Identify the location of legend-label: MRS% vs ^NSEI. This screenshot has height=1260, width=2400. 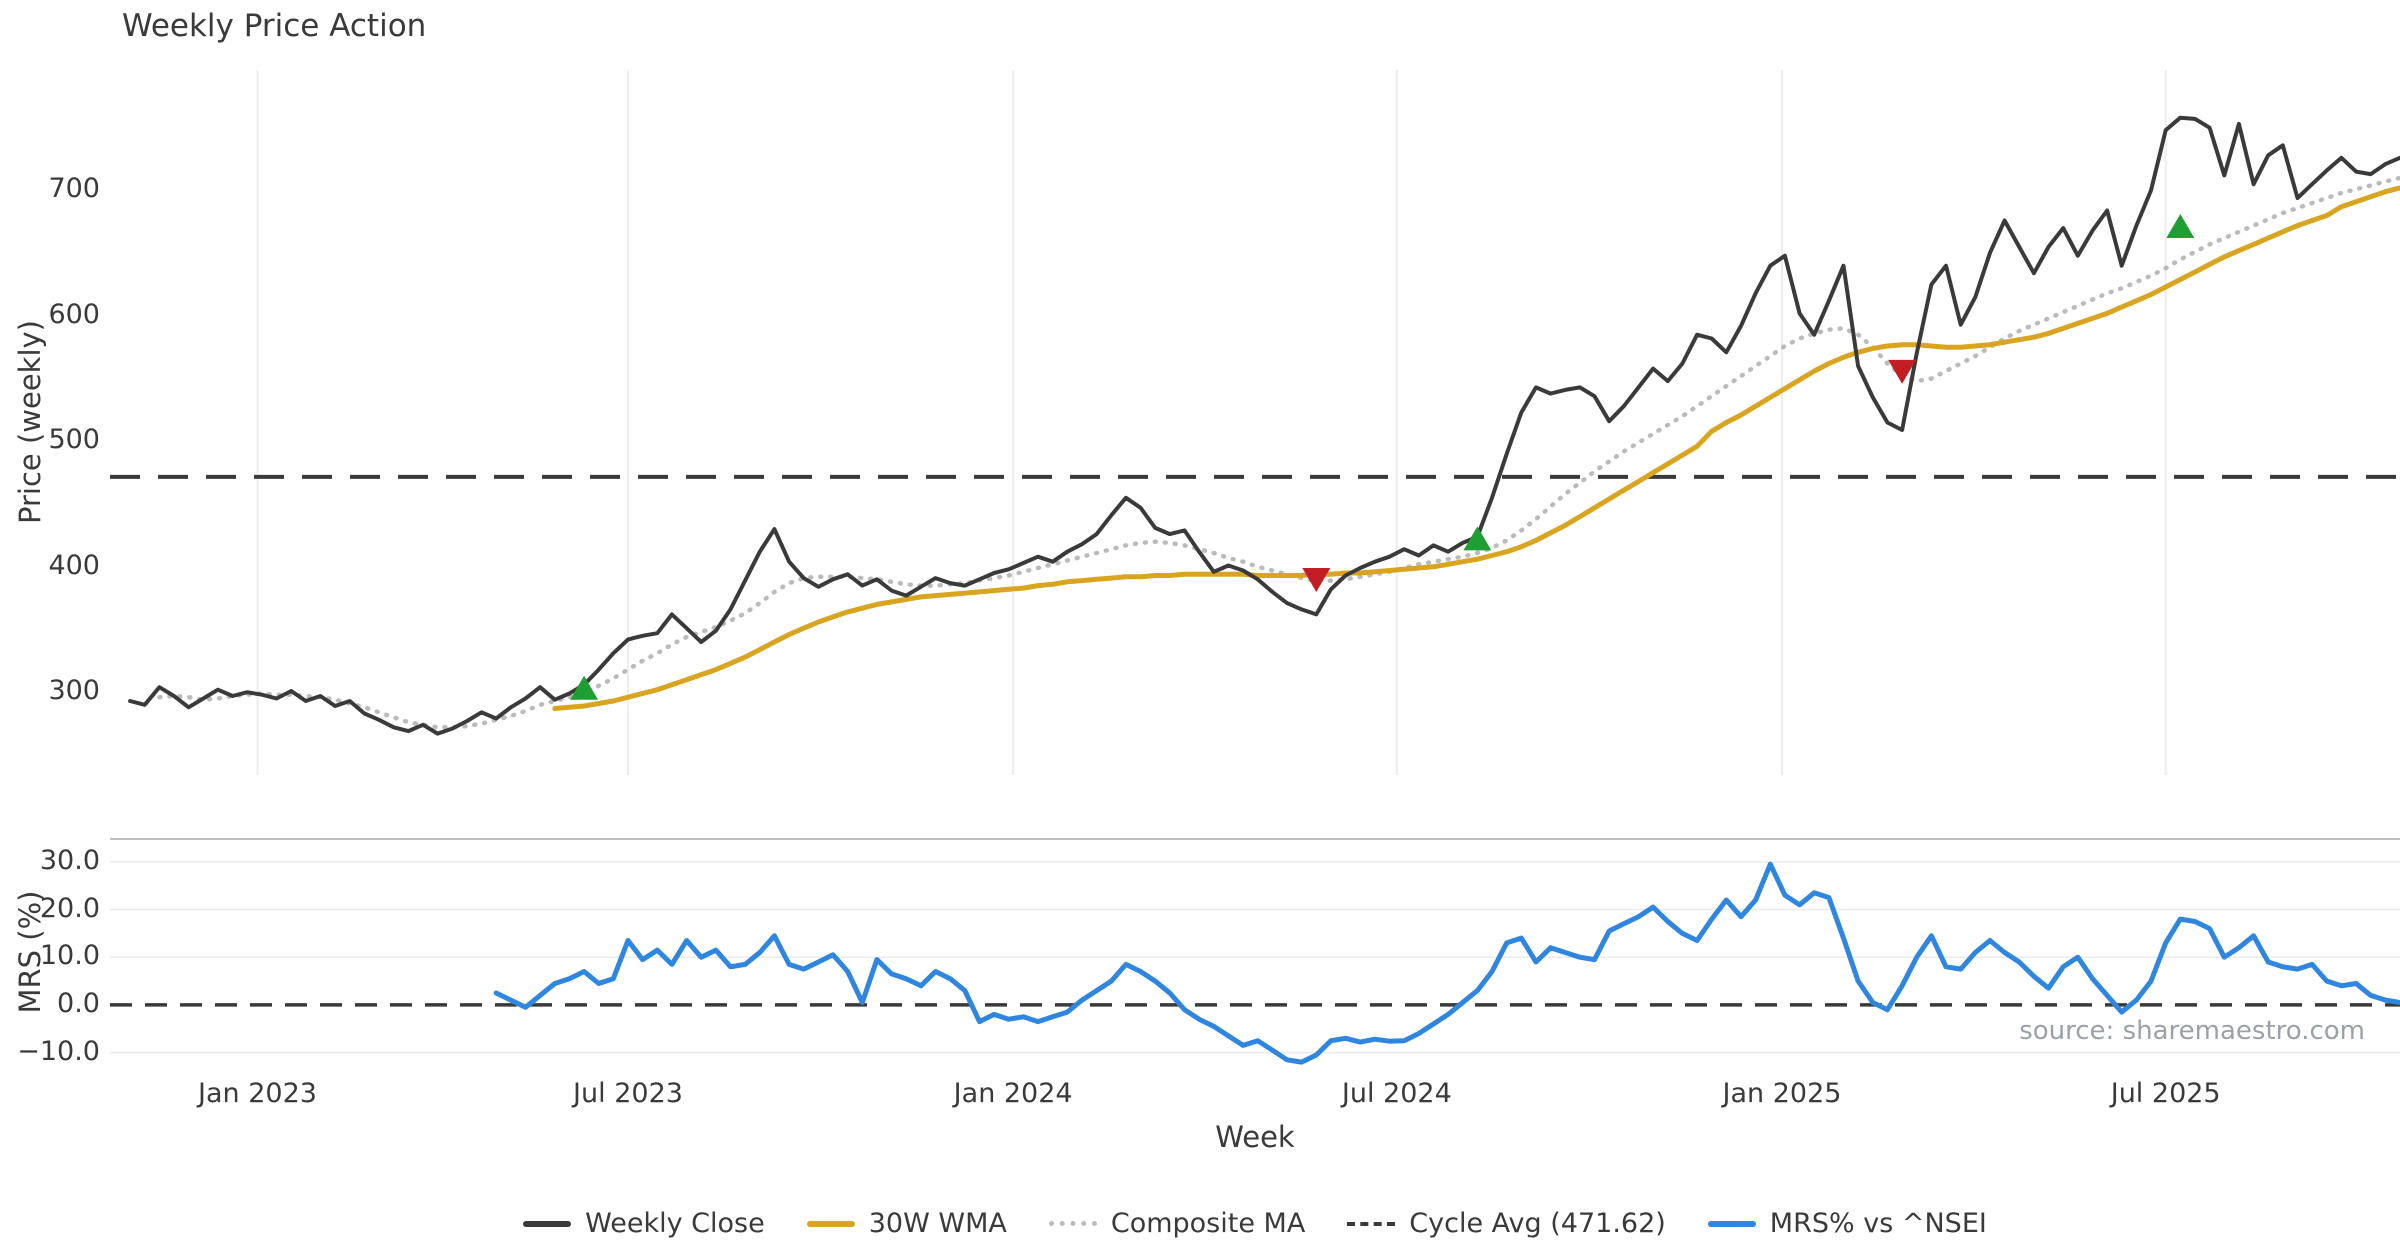
(1878, 1223).